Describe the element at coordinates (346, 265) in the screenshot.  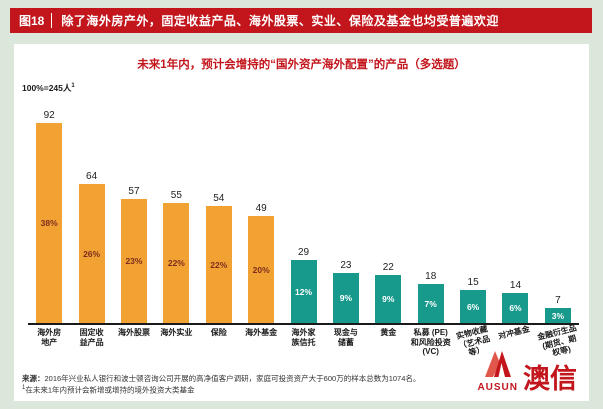
I see `bar-value-label: 23` at that location.